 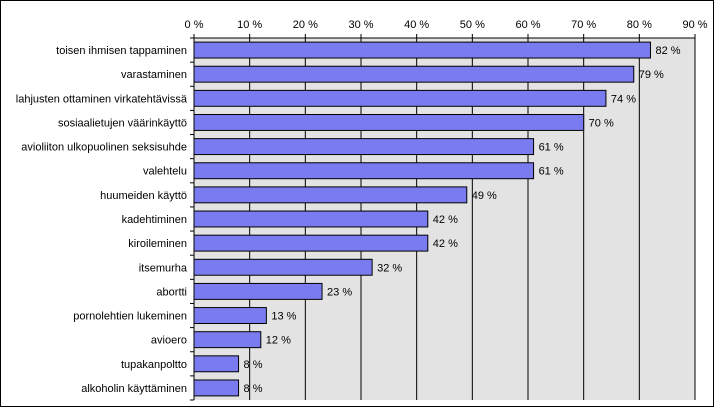 I want to click on x-tick-label: 40 %, so click(x=416, y=25).